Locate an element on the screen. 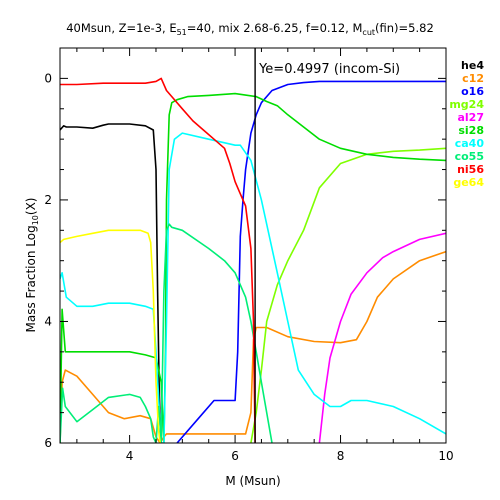 This screenshot has height=500, width=500. y-label-sub: 10 is located at coordinates (35, 220).